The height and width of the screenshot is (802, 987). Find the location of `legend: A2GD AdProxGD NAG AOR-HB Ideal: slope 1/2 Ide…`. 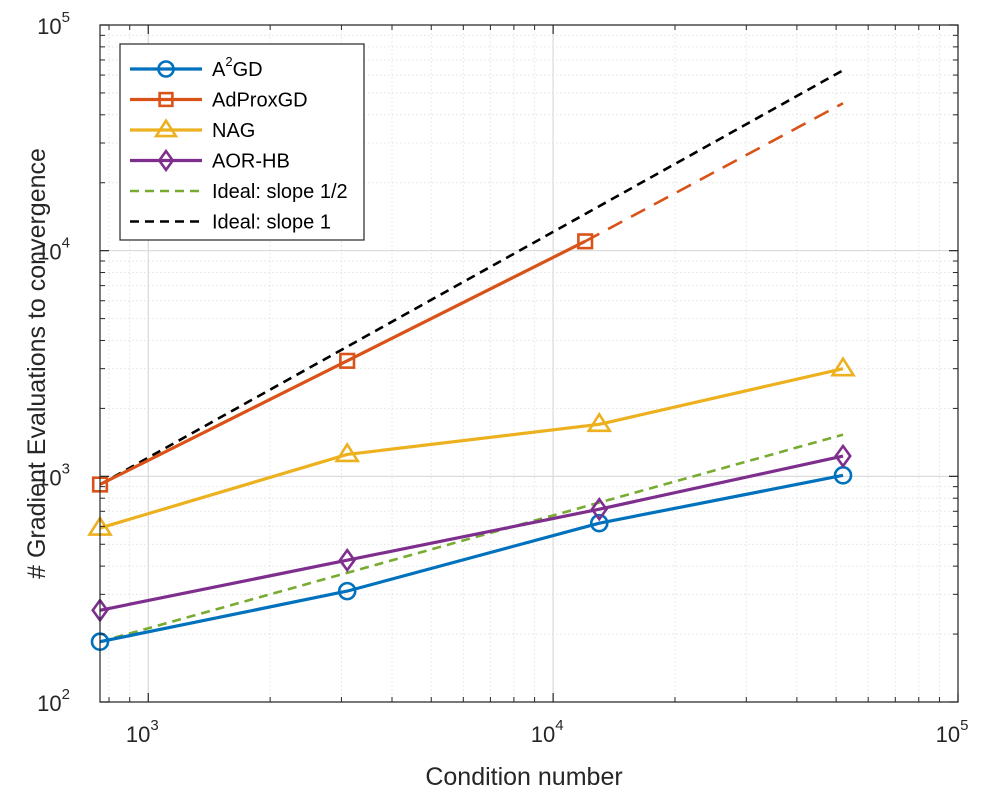

legend: A2GD AdProxGD NAG AOR-HB Ideal: slope 1/2 Ide… is located at coordinates (242, 142).